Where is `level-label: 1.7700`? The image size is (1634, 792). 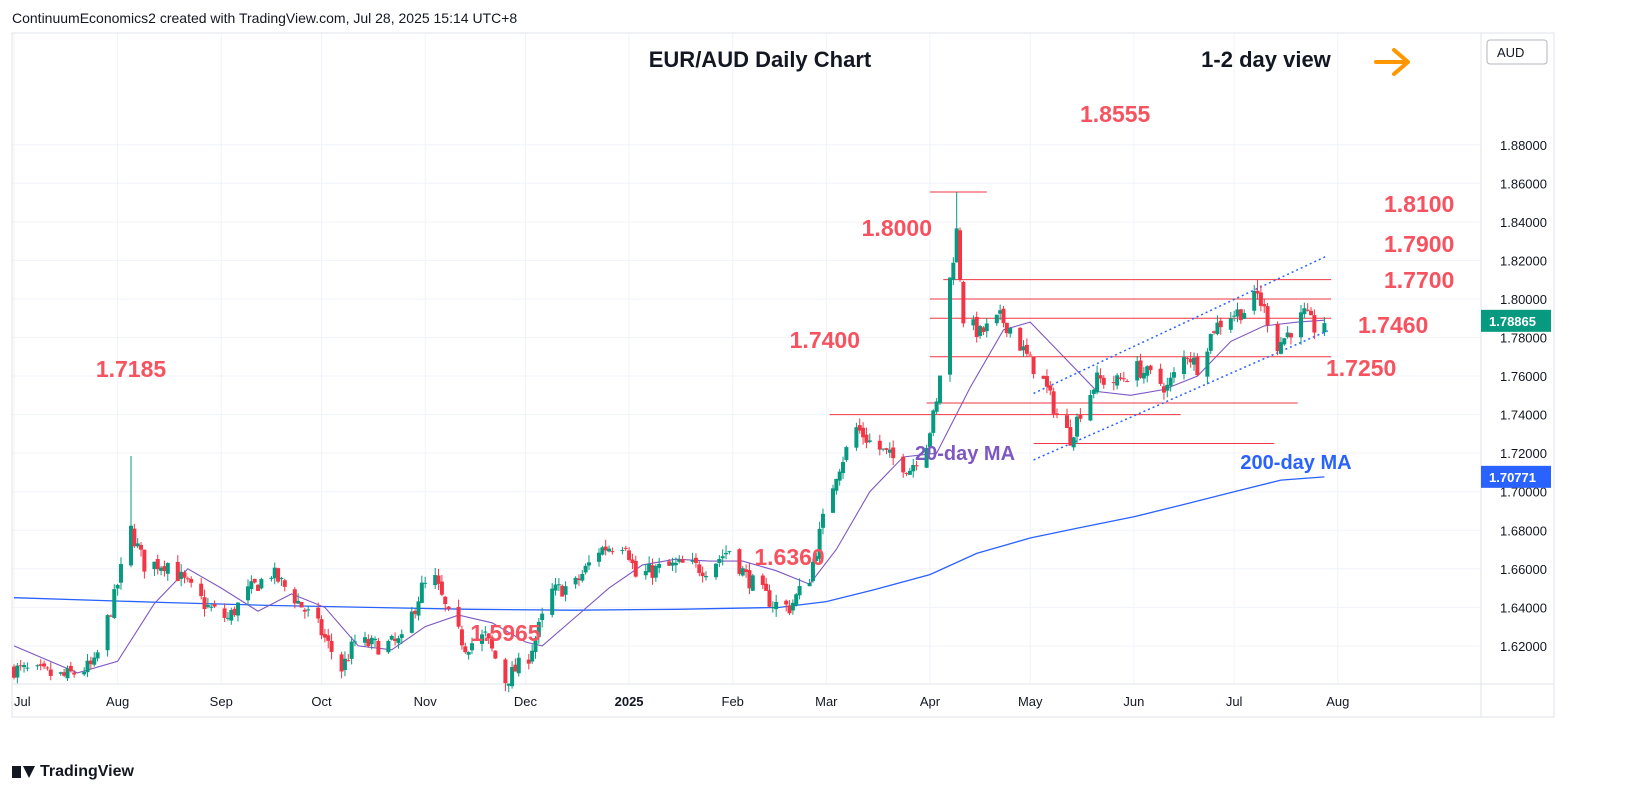
level-label: 1.7700 is located at coordinates (1419, 280).